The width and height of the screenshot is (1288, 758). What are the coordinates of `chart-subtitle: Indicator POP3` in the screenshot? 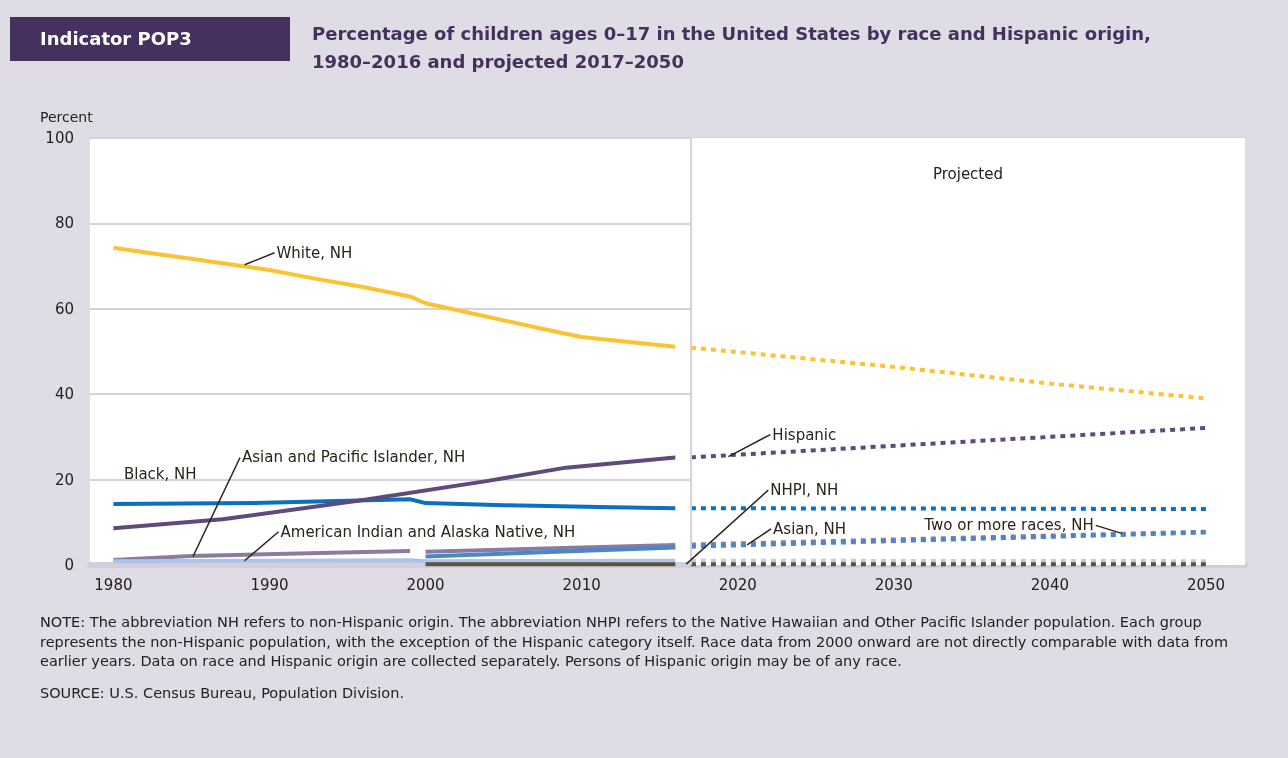 It's located at (150, 39).